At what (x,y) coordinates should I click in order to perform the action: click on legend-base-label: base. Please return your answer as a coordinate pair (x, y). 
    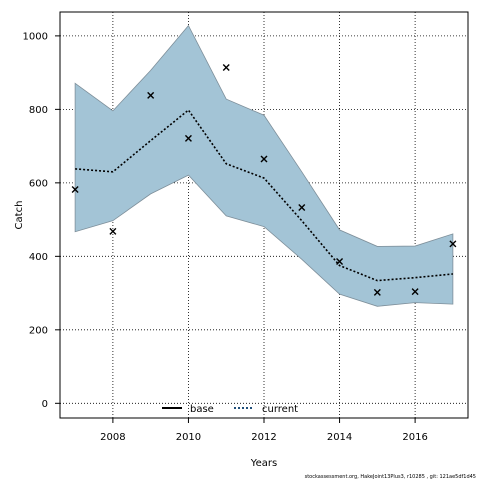
    Looking at the image, I should click on (202, 409).